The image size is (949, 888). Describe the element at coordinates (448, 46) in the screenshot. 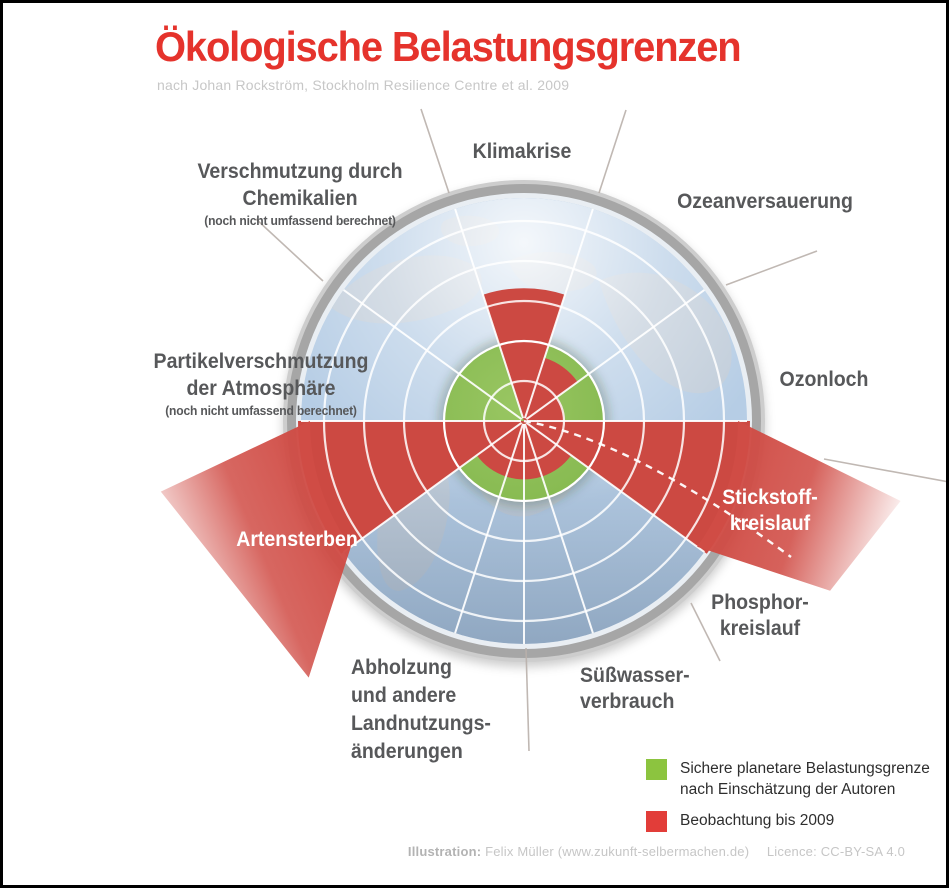

I see `page-title: Ökologische Belastungsgrenzen` at that location.